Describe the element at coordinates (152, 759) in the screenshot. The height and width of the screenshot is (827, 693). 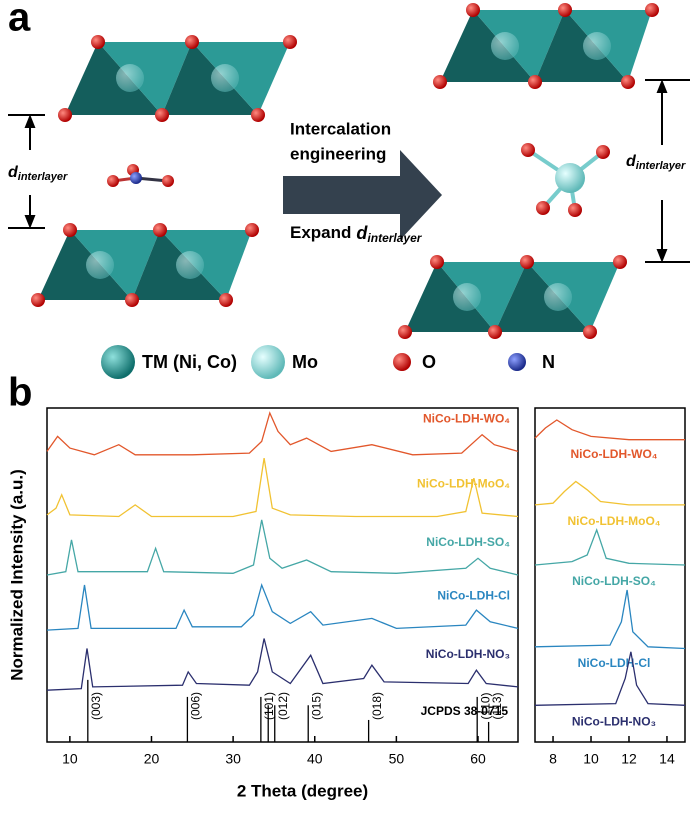
I see `x-tick-label: 20` at that location.